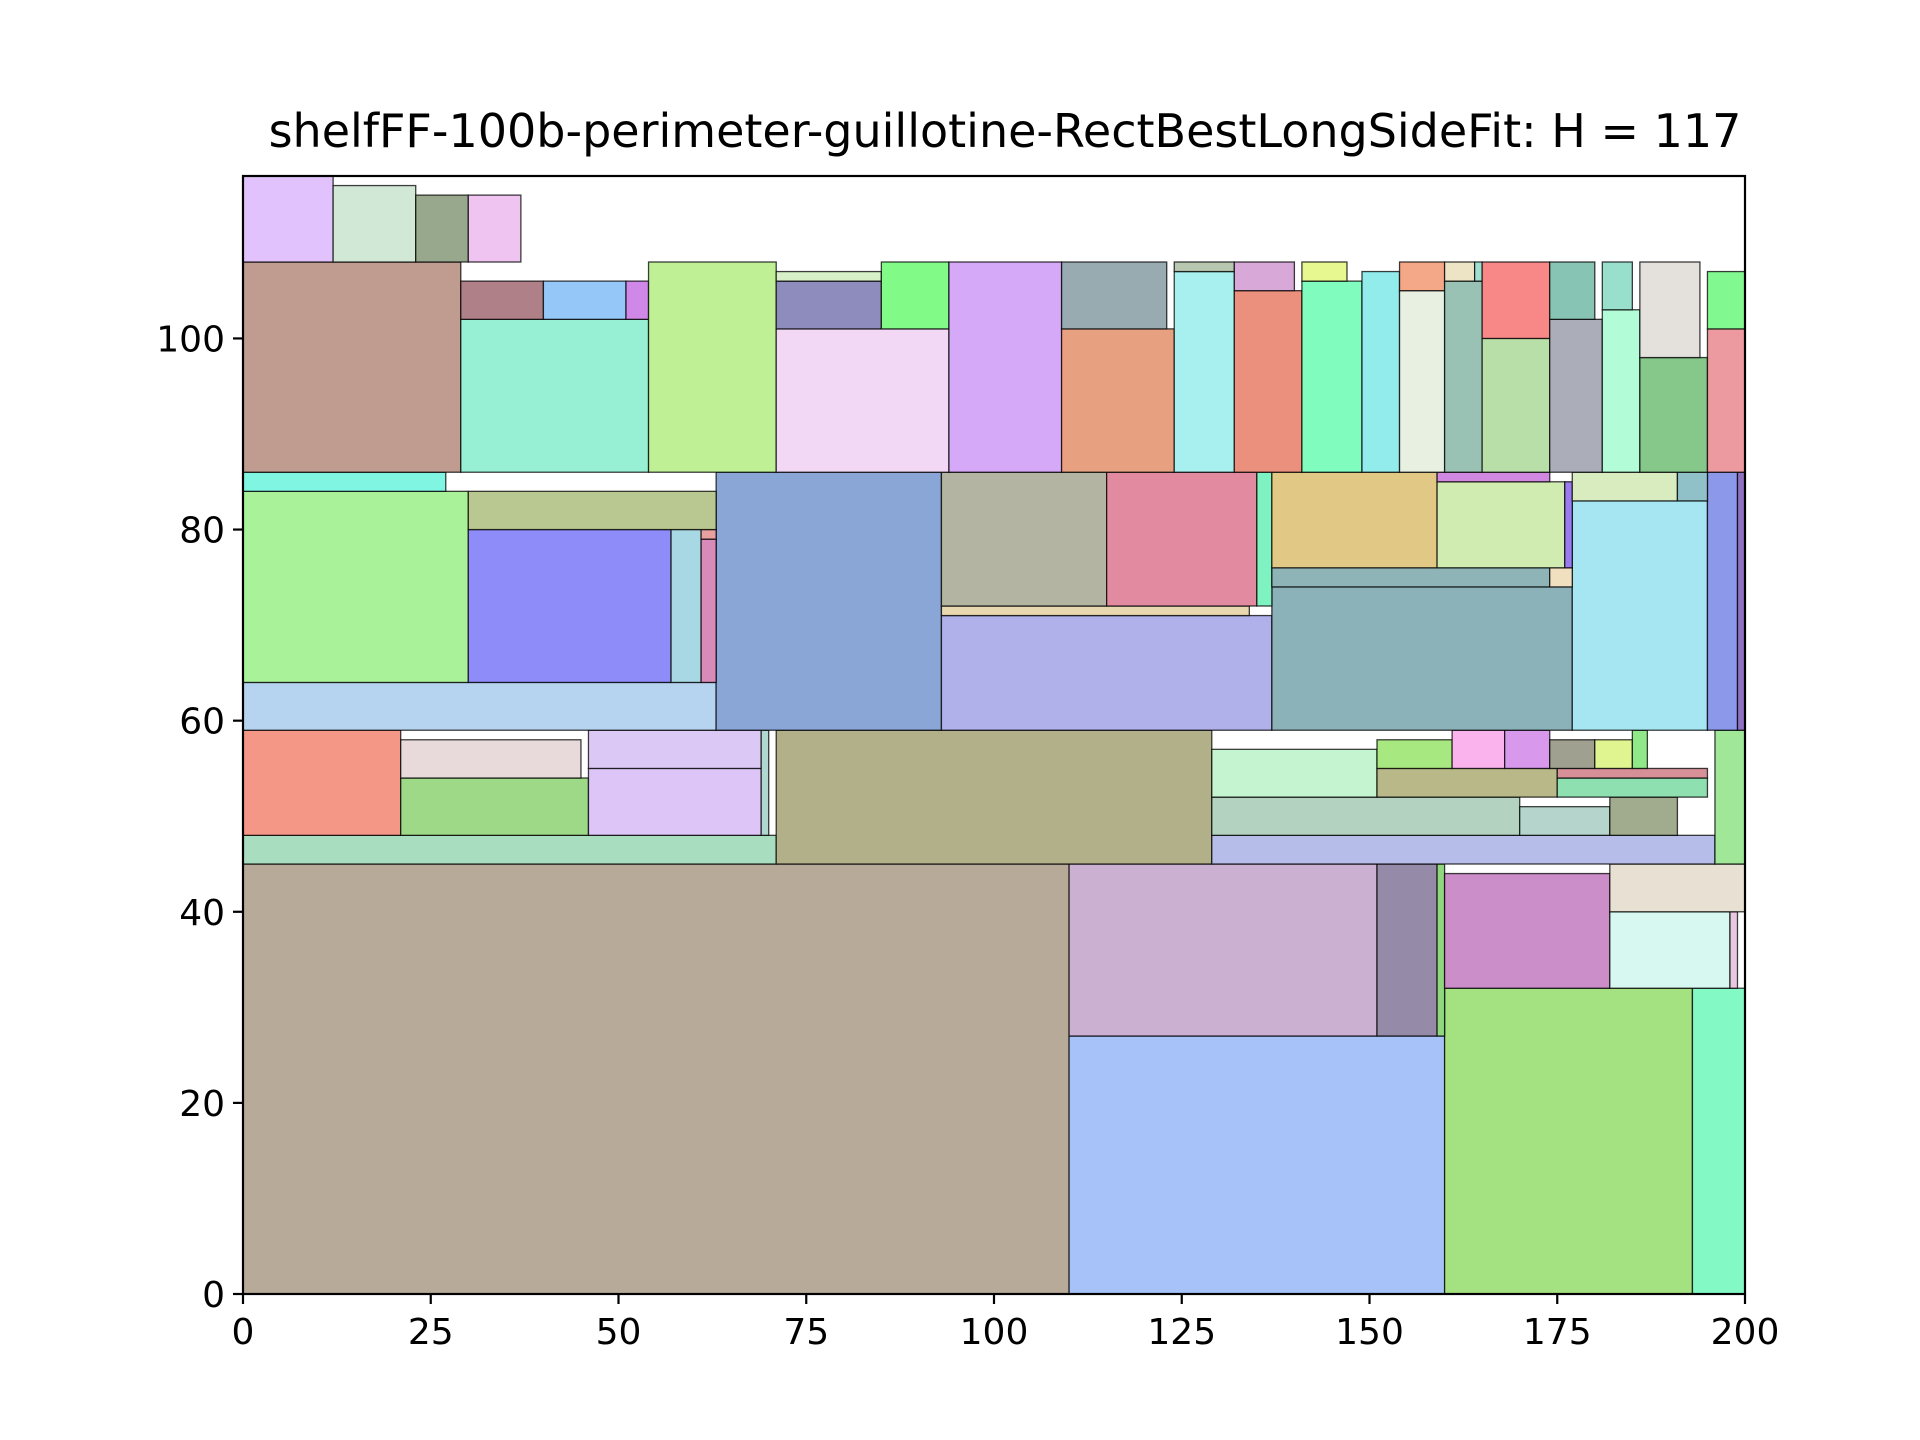 The width and height of the screenshot is (1920, 1440). What do you see at coordinates (1181, 1332) in the screenshot?
I see `x-tick-label: 125` at bounding box center [1181, 1332].